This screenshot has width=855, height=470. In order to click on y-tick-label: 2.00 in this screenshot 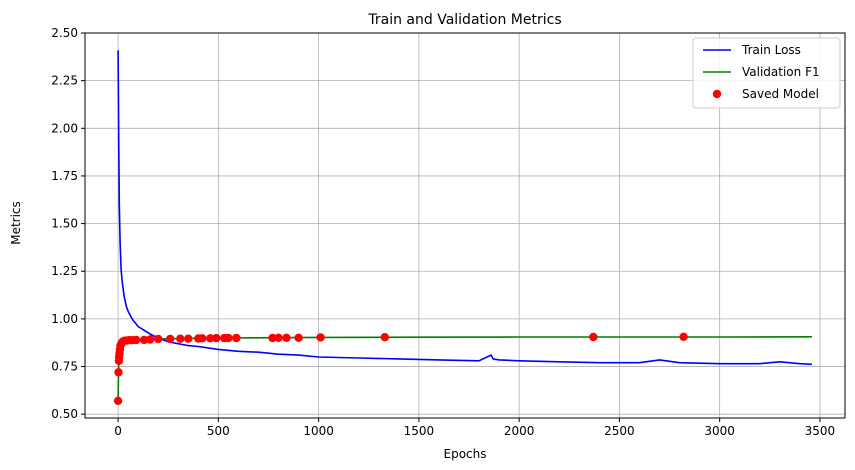, I will do `click(64, 128)`.